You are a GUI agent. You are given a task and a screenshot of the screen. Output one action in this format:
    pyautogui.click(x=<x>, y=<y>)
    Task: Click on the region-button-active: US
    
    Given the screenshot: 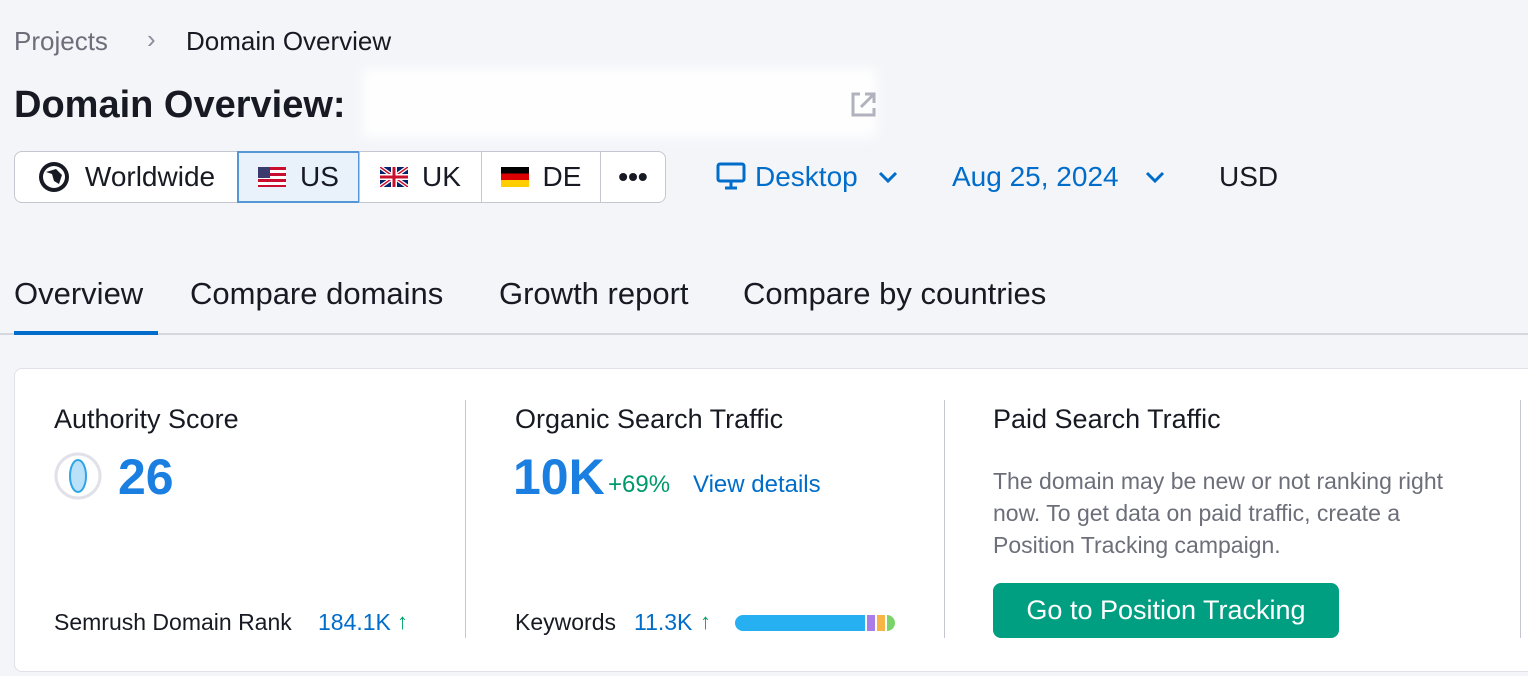 What is the action you would take?
    pyautogui.click(x=298, y=177)
    